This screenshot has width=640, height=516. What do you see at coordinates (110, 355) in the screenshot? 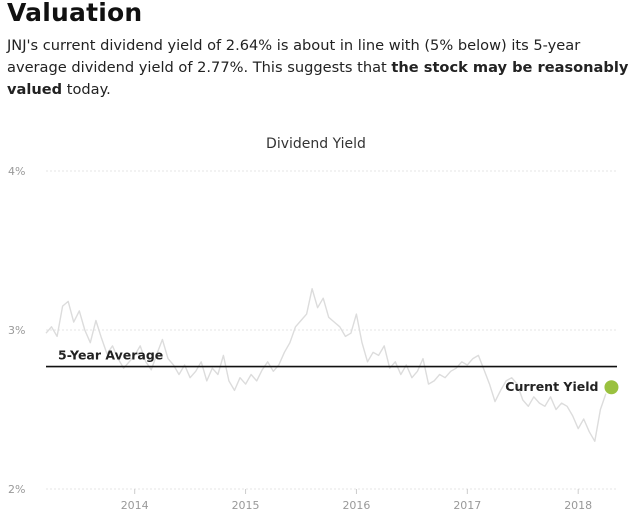
I see `average-label: 5-Year Average` at bounding box center [110, 355].